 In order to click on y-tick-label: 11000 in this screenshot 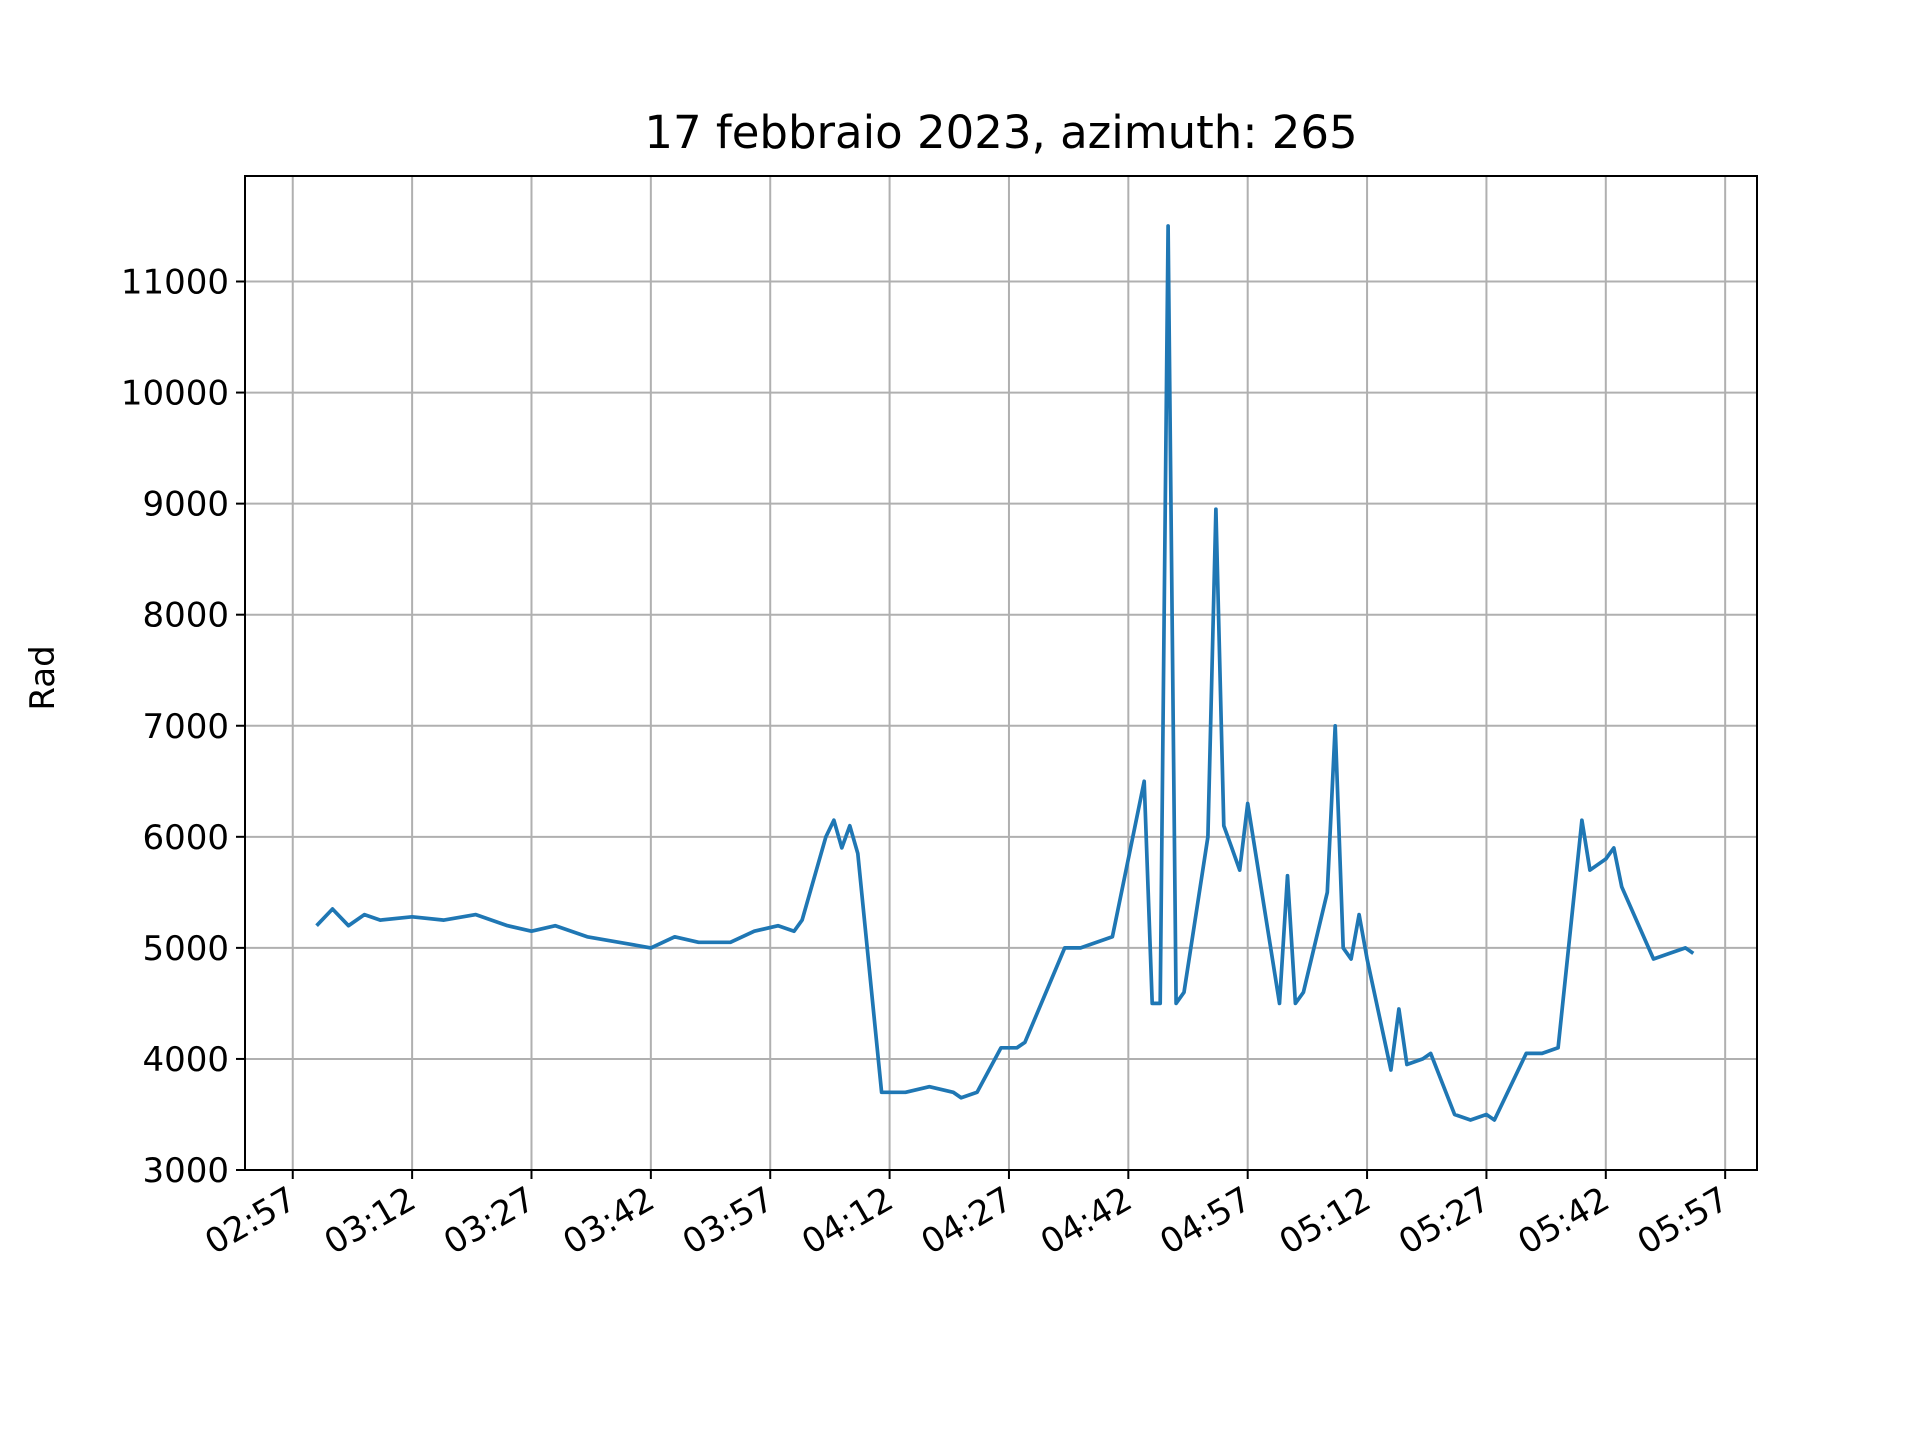, I will do `click(175, 283)`.